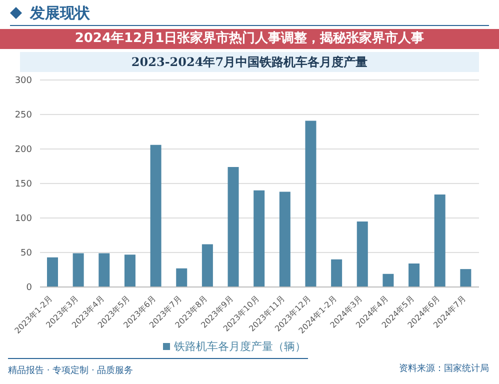 The image size is (499, 384). I want to click on y-tick-label: 200, so click(23, 150).